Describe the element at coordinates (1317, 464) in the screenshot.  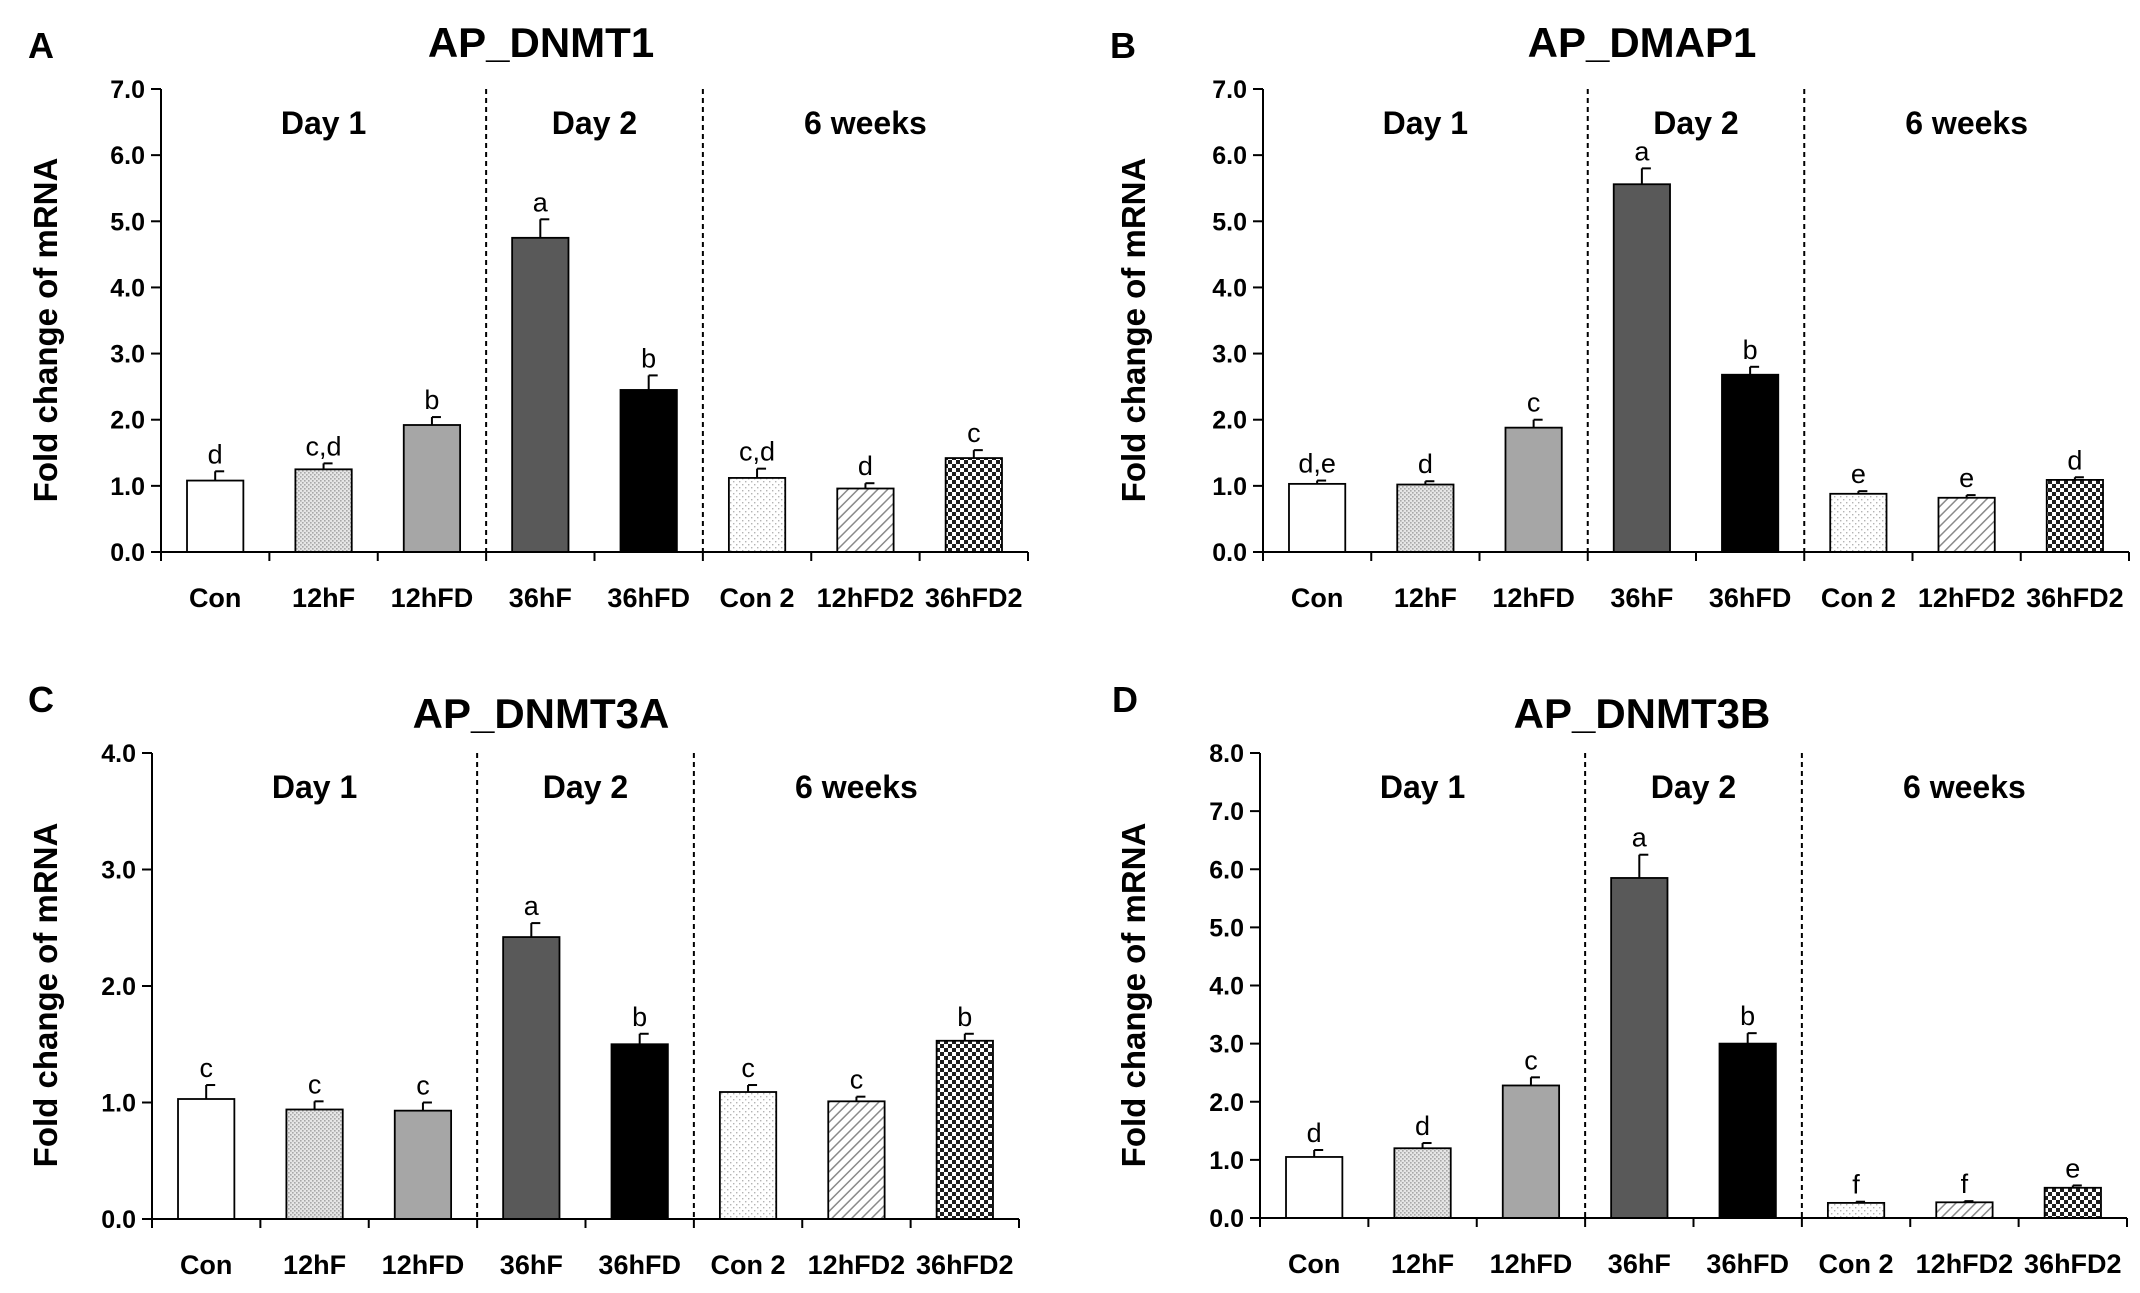
I see `significance-label: d,e` at that location.